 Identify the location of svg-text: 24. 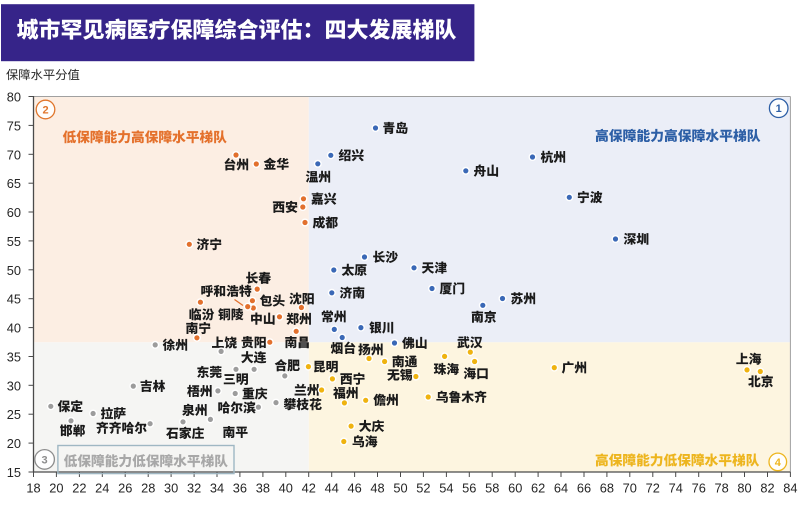
(102, 488).